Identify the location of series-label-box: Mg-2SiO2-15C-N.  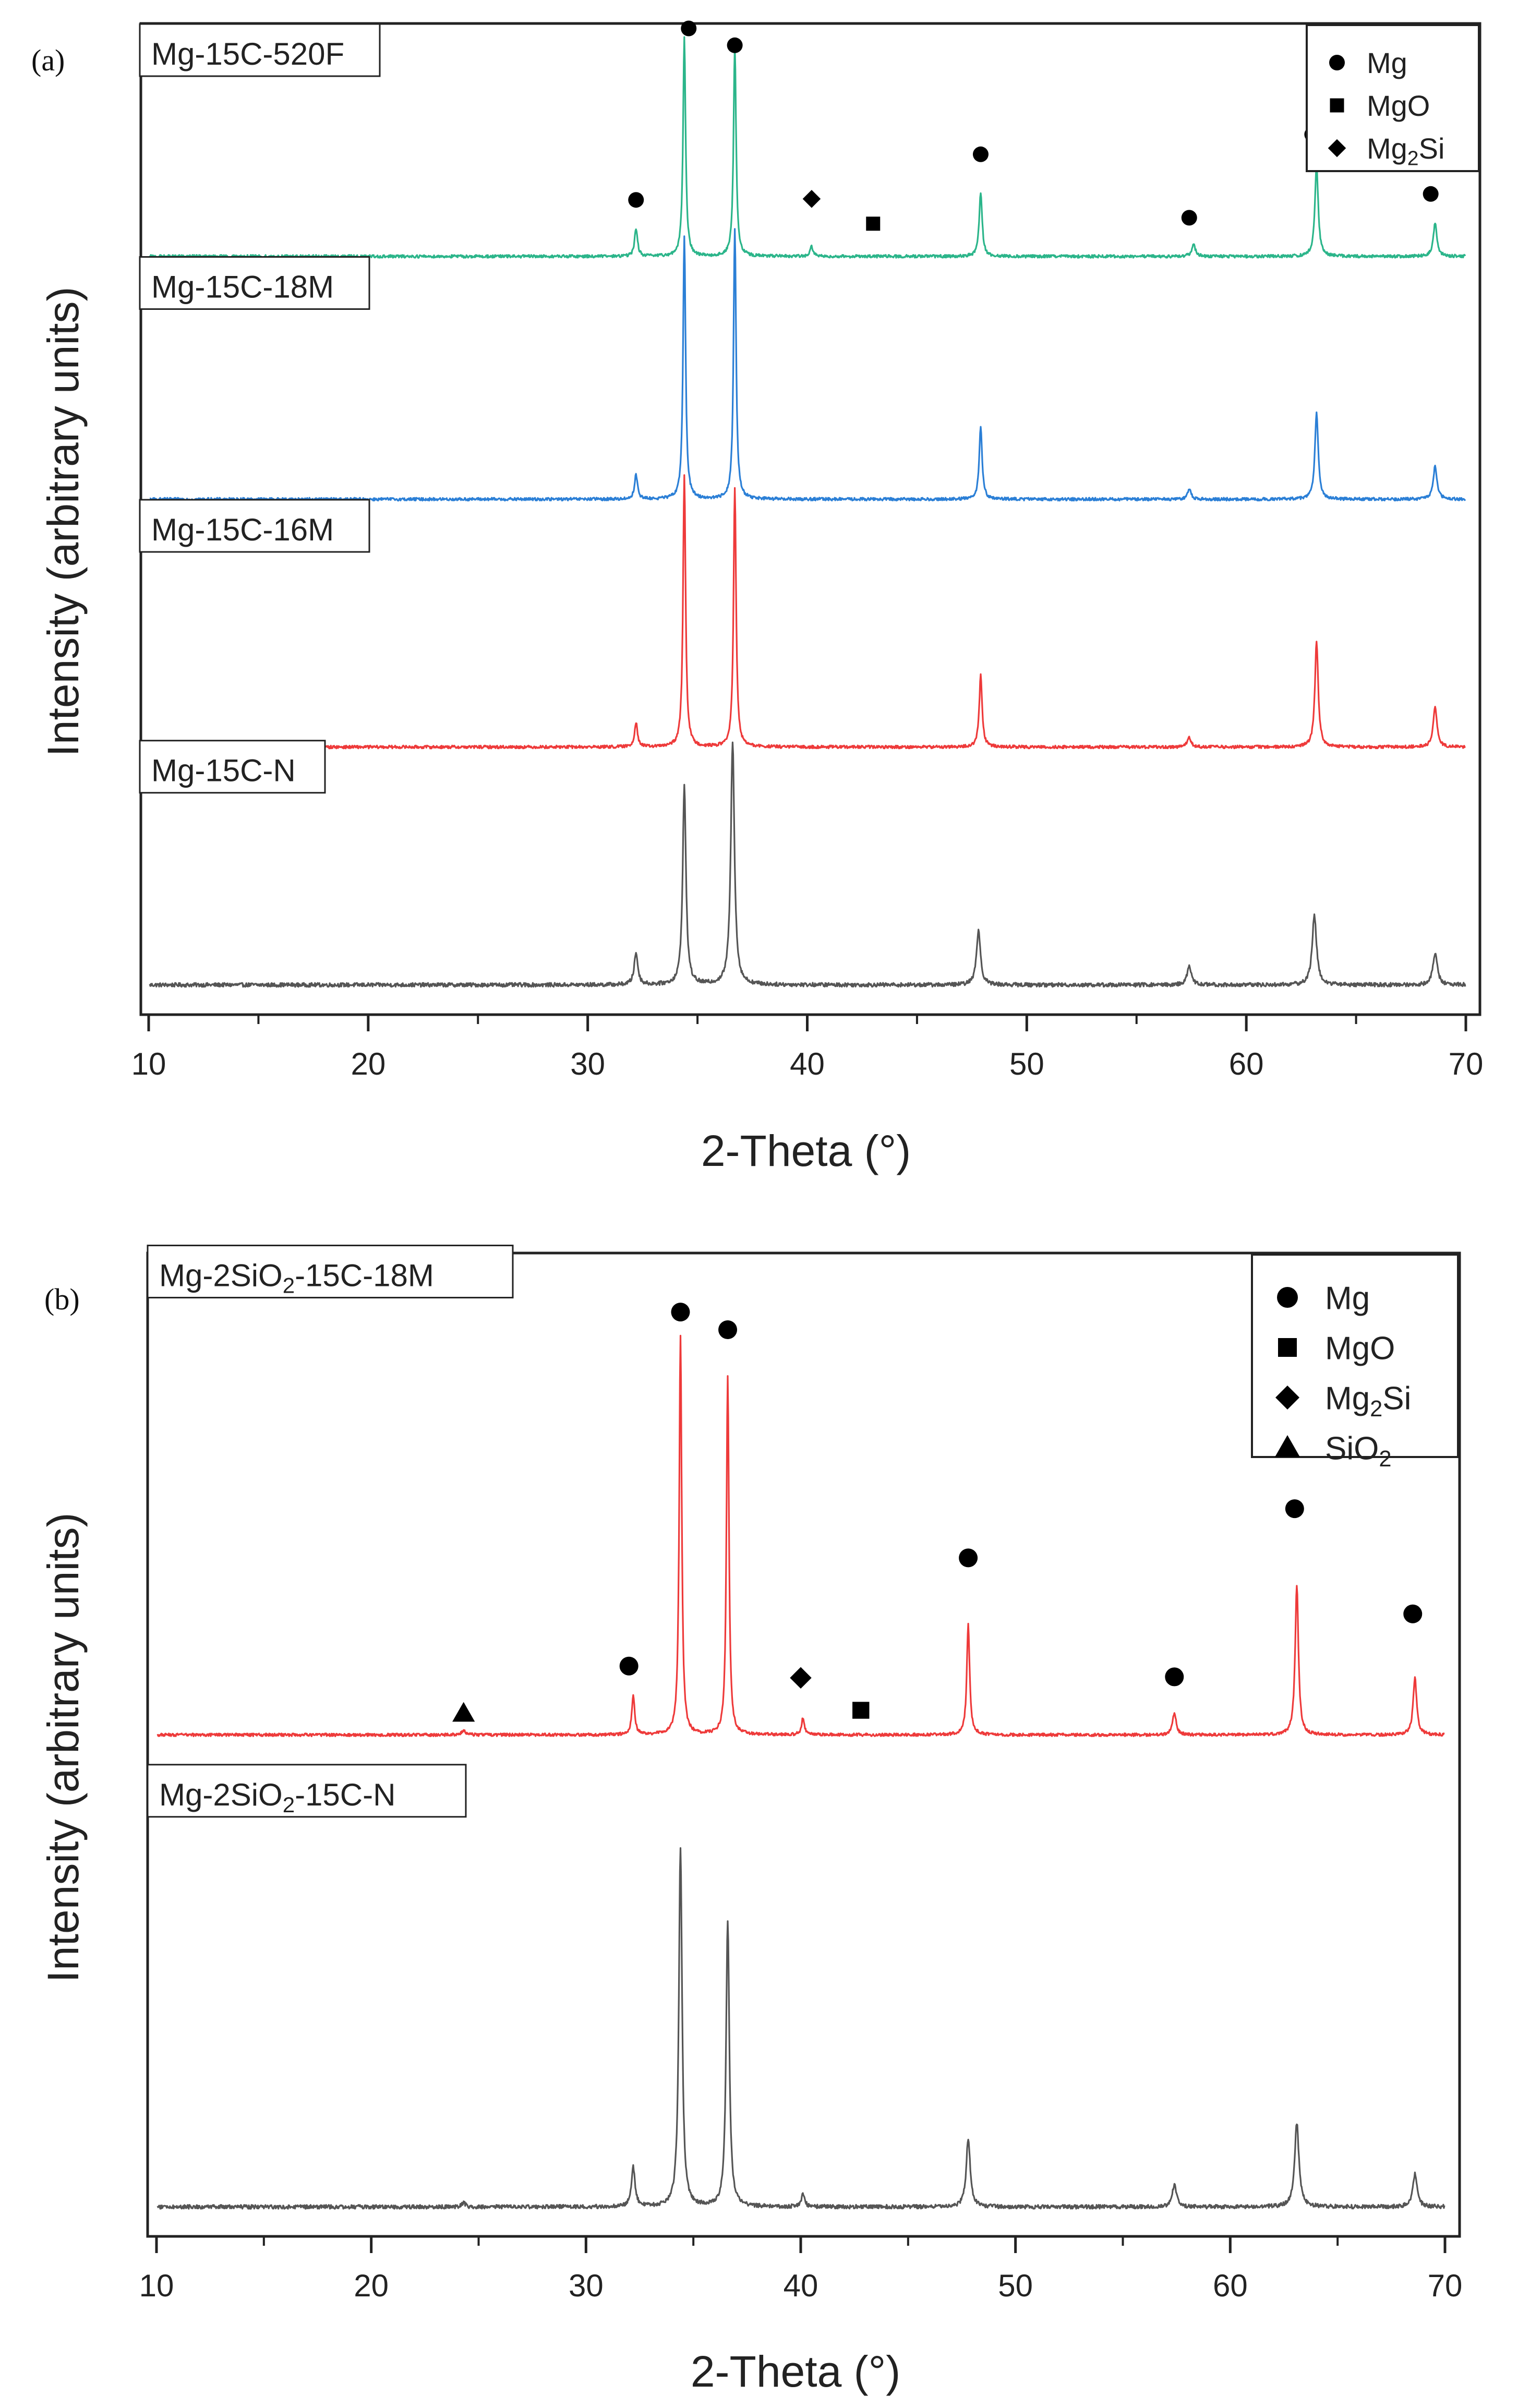
(307, 1791).